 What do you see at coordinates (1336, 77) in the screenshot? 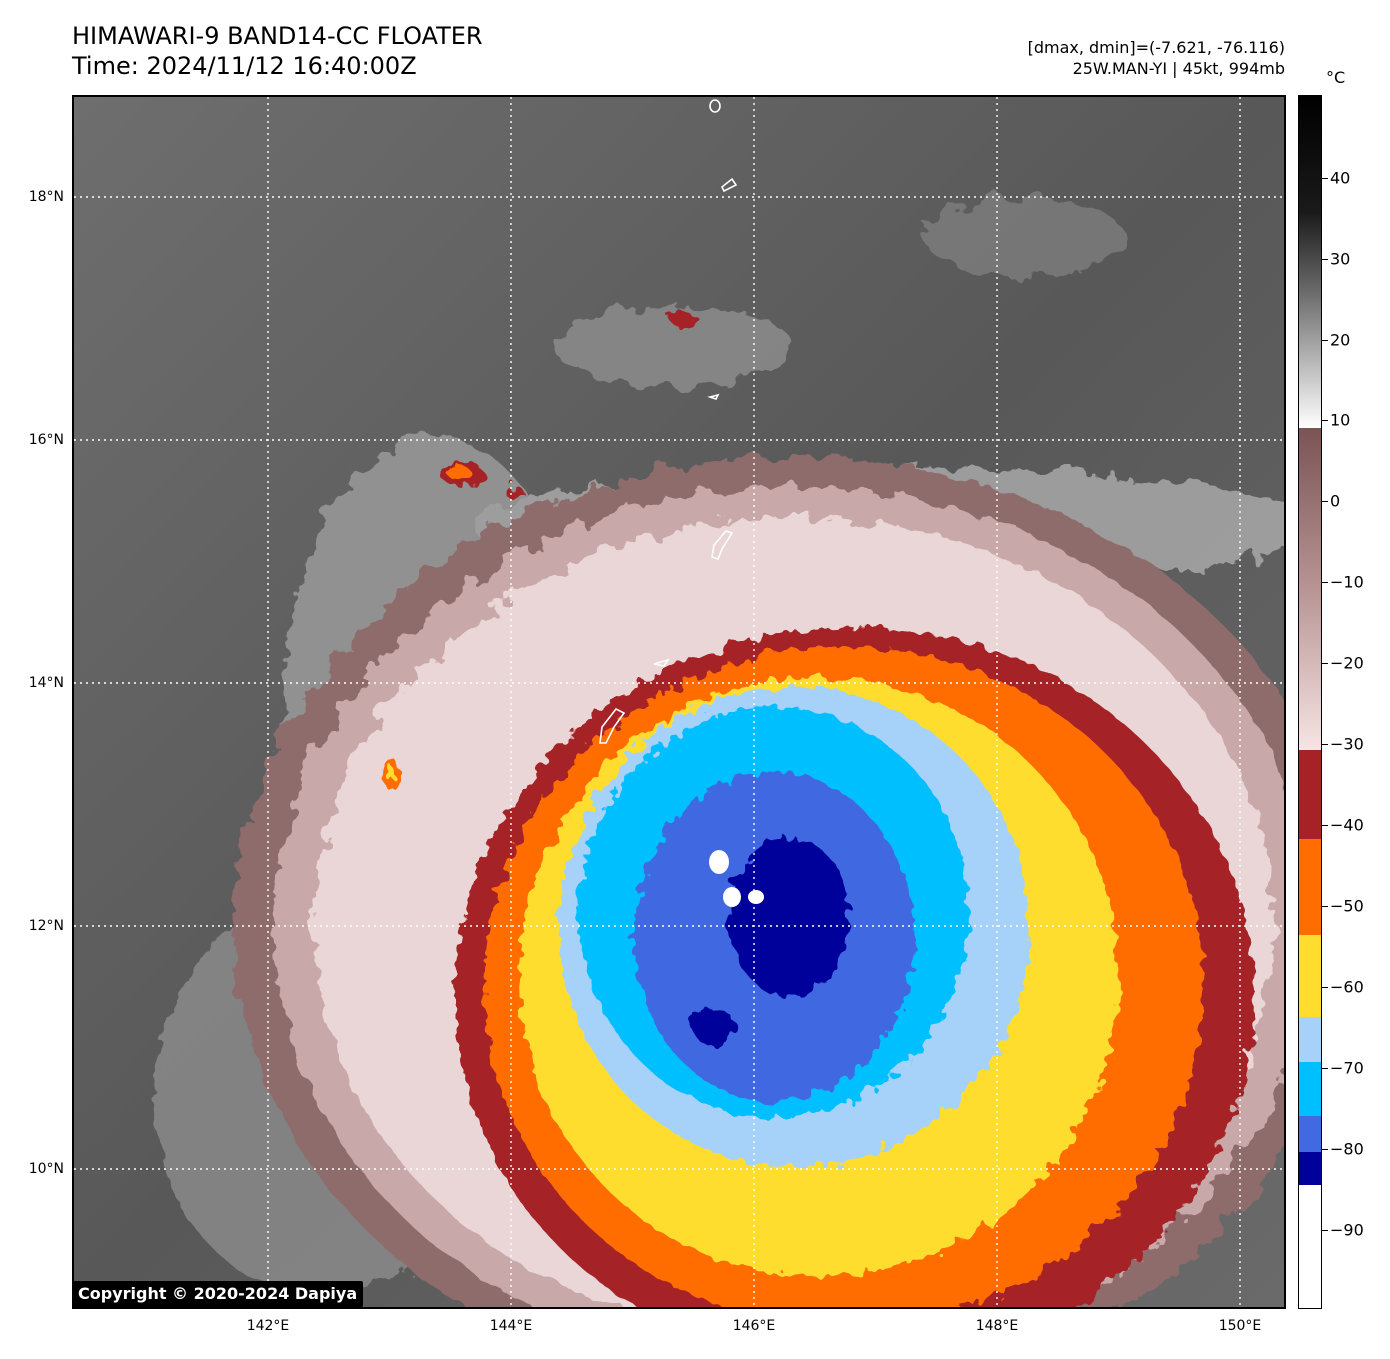
I see `colorbar-unit: °C` at bounding box center [1336, 77].